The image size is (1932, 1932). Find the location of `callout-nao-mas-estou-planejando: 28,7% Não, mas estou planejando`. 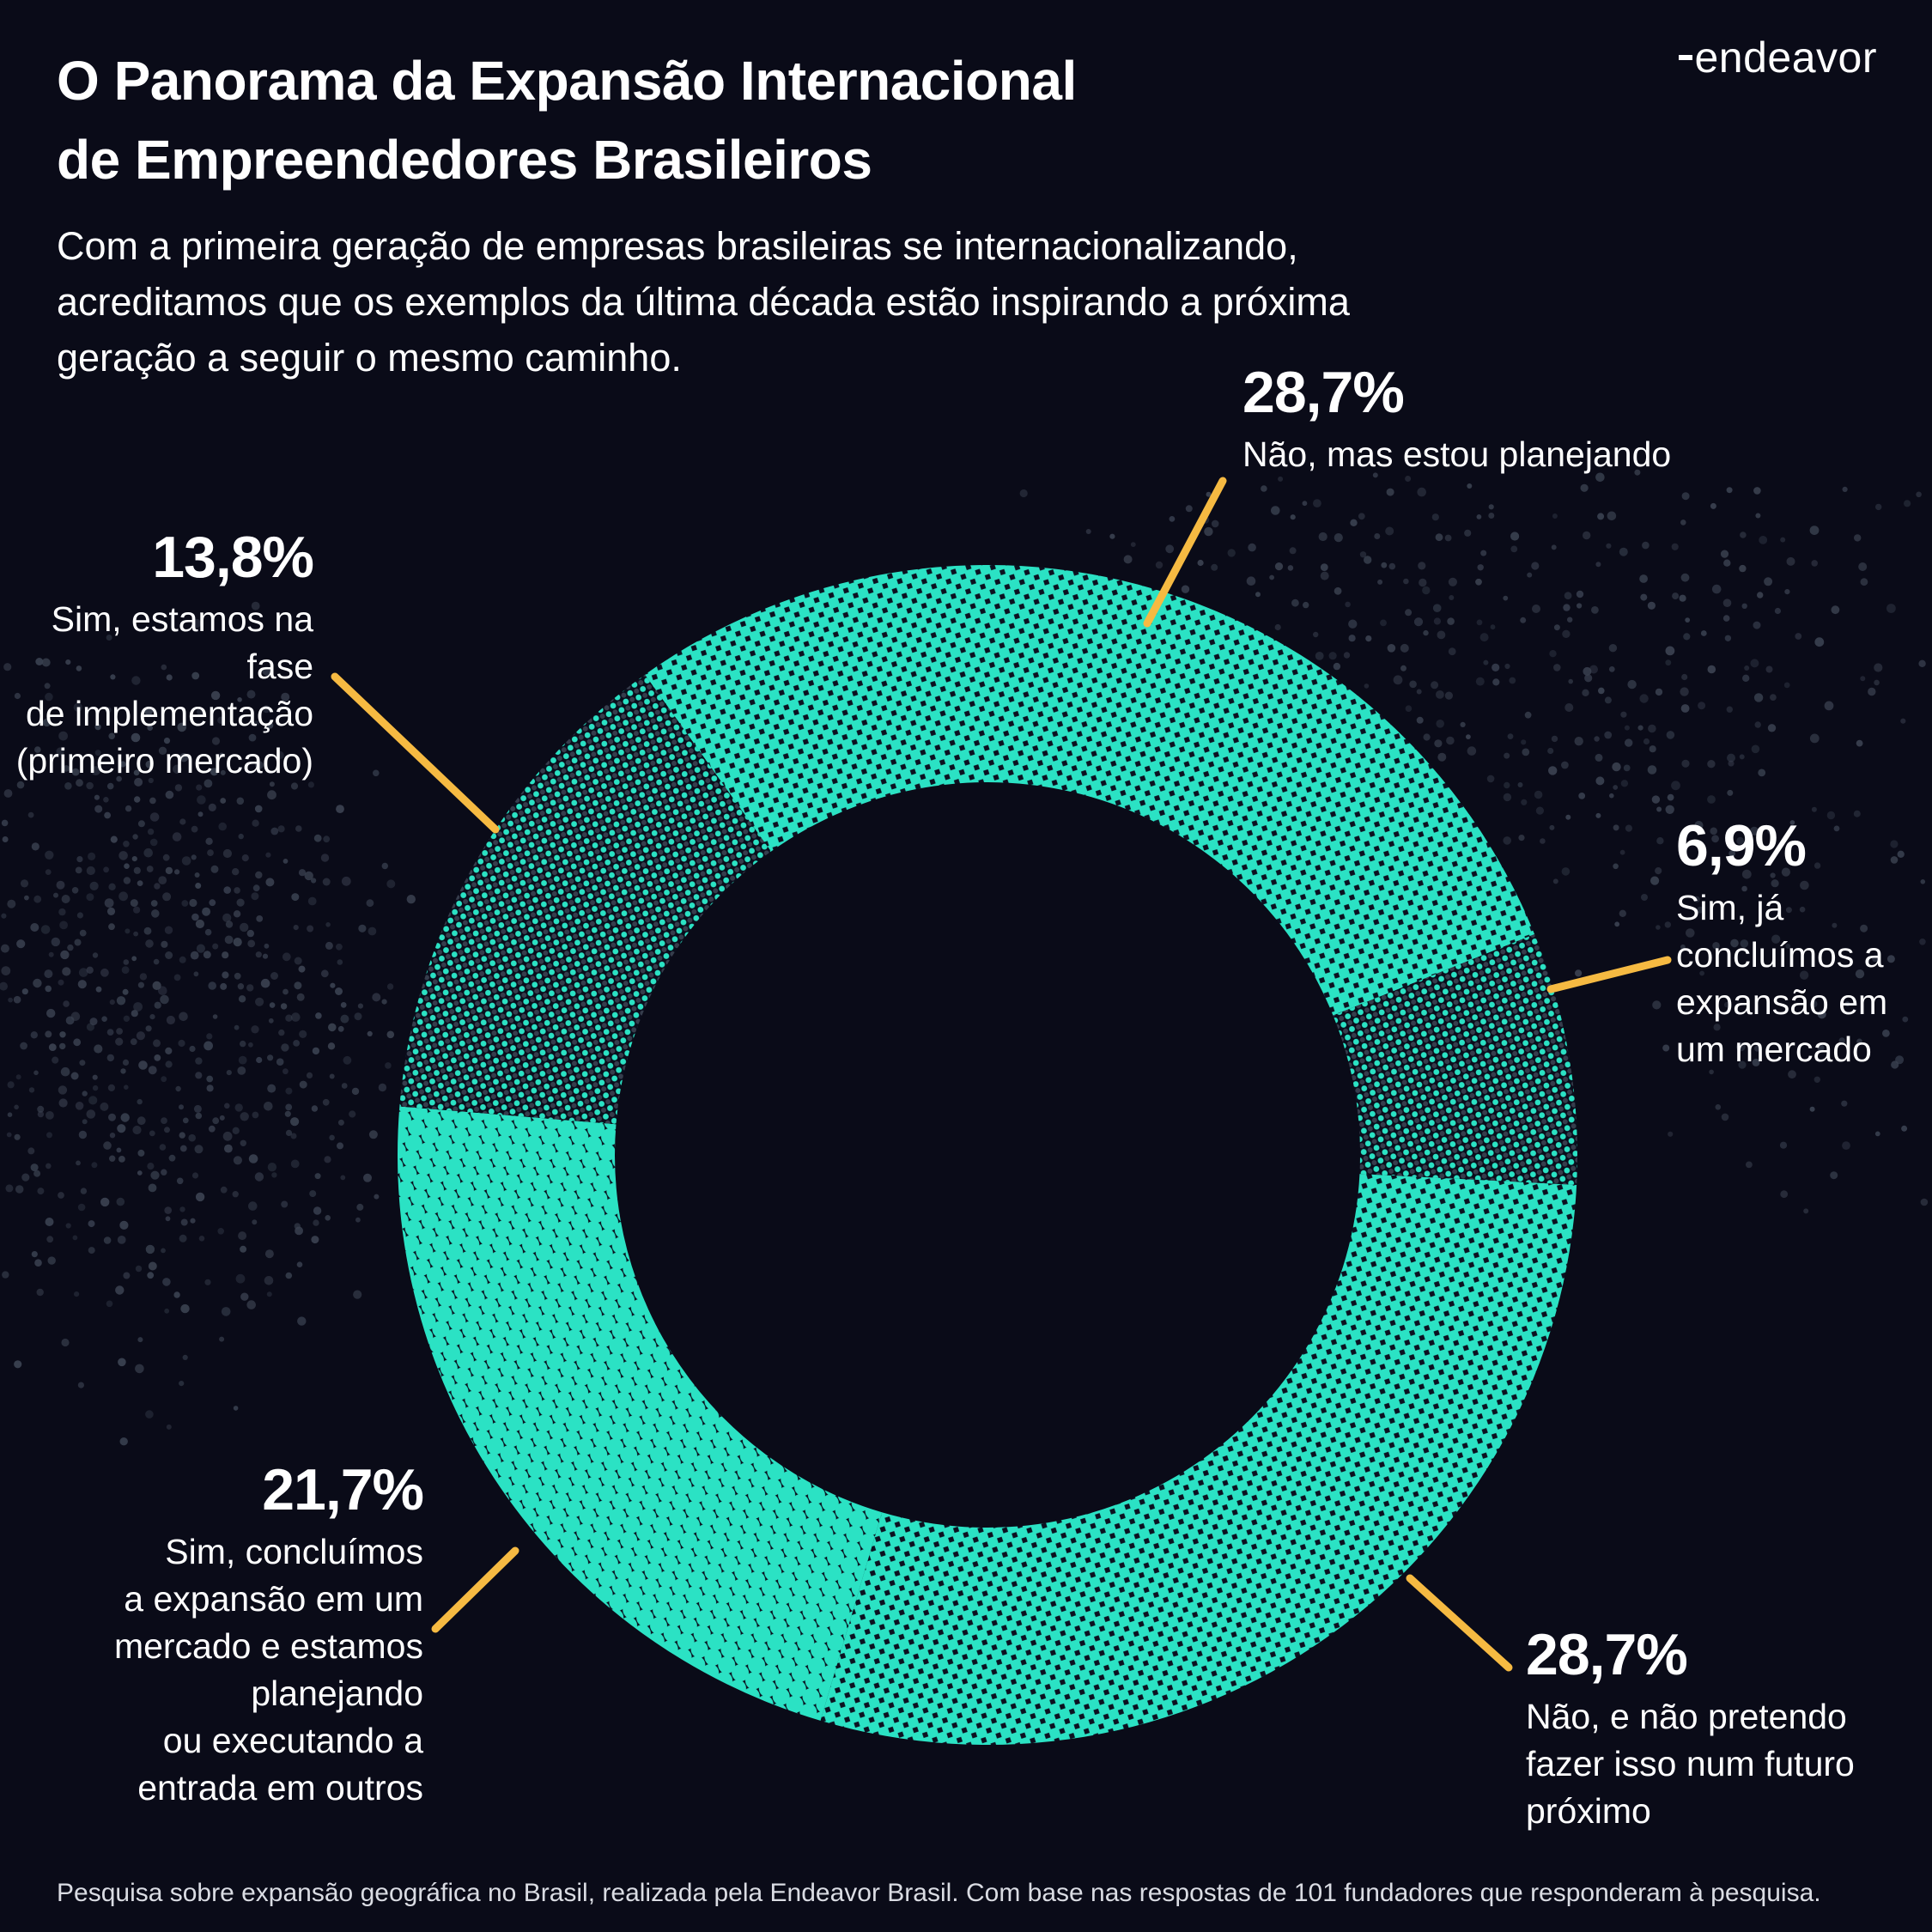

callout-nao-mas-estou-planejando: 28,7% Não, mas estou planejando is located at coordinates (1456, 420).